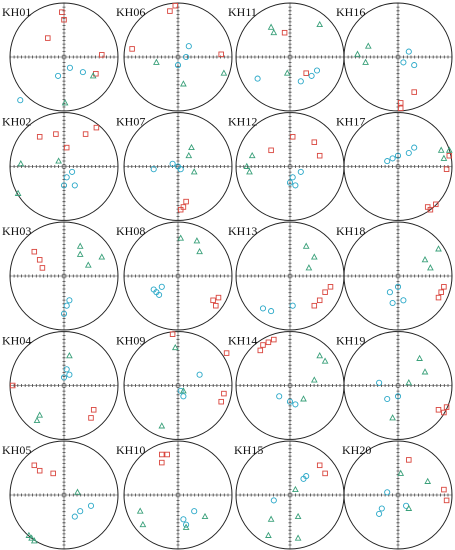 The height and width of the screenshot is (550, 455). What do you see at coordinates (16, 341) in the screenshot?
I see `net-title: KH04` at bounding box center [16, 341].